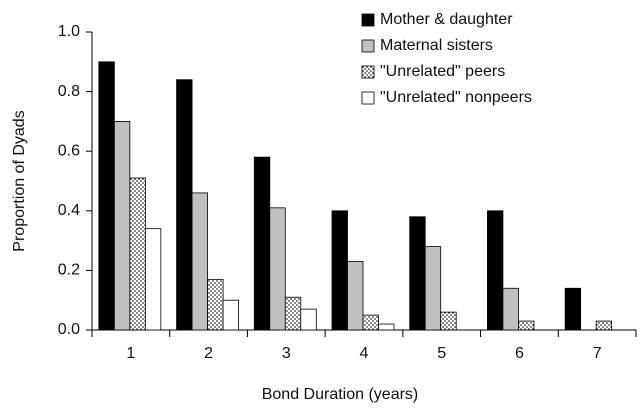  Describe the element at coordinates (364, 353) in the screenshot. I see `x-tick-label: 4` at that location.